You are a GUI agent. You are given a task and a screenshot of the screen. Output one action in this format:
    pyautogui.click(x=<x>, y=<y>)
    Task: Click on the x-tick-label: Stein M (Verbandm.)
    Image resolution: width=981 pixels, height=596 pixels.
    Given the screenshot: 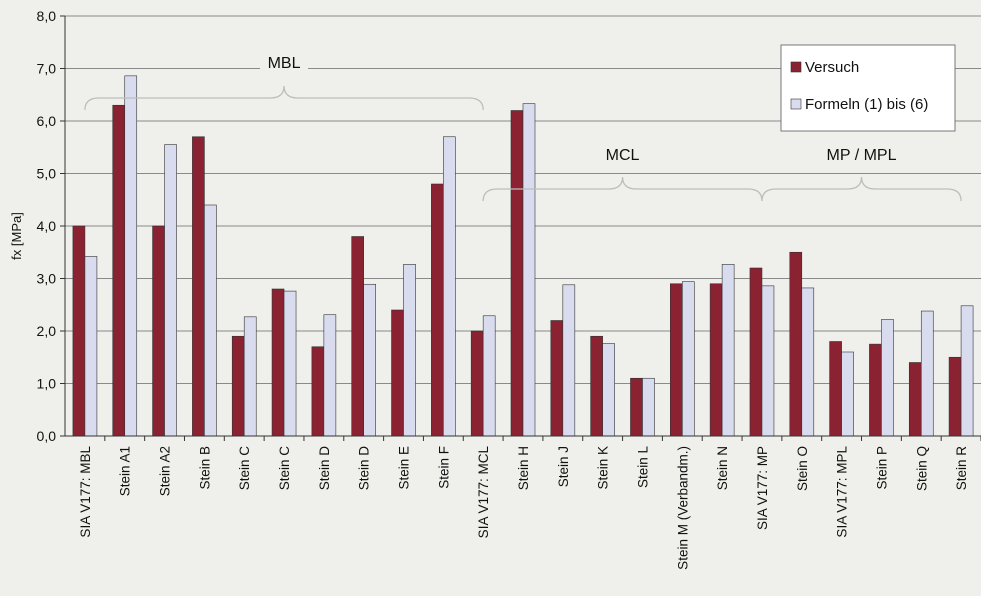 What is the action you would take?
    pyautogui.click(x=682, y=508)
    